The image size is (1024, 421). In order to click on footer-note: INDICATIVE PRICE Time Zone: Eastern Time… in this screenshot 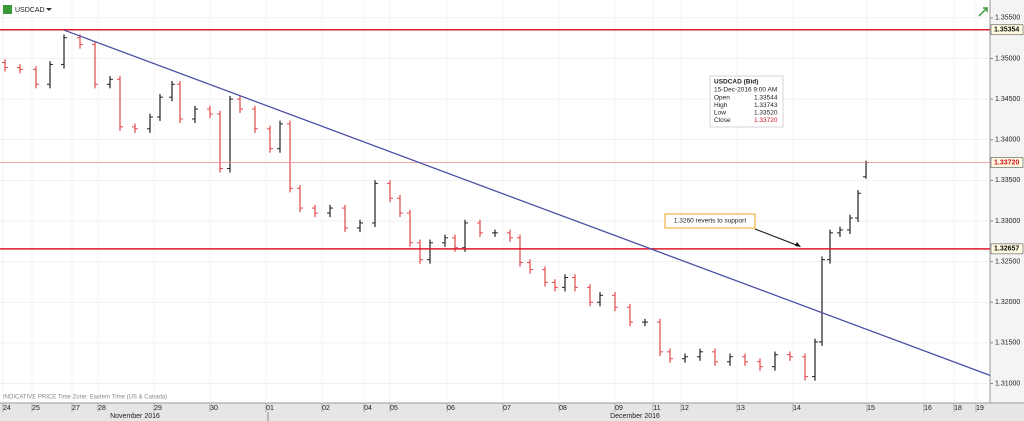, I will do `click(85, 398)`.